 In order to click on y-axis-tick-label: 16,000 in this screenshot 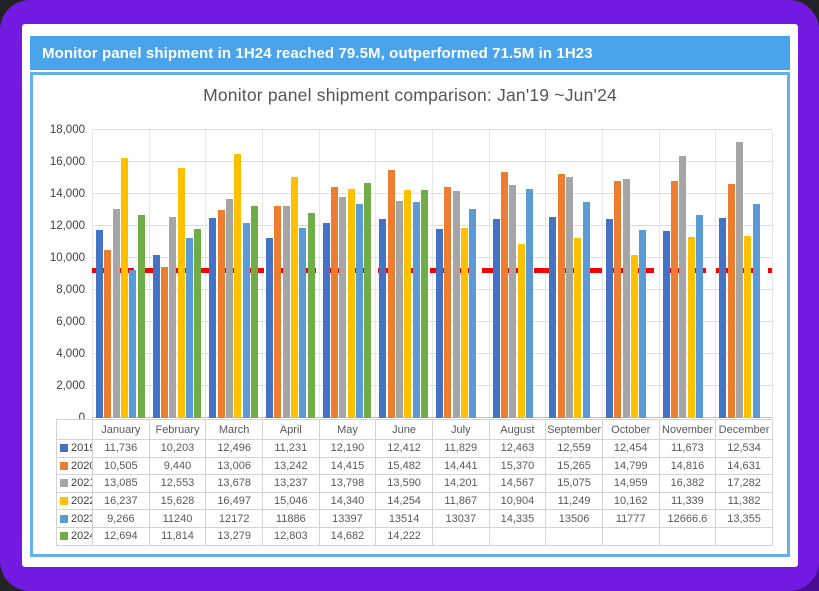, I will do `click(67, 162)`.